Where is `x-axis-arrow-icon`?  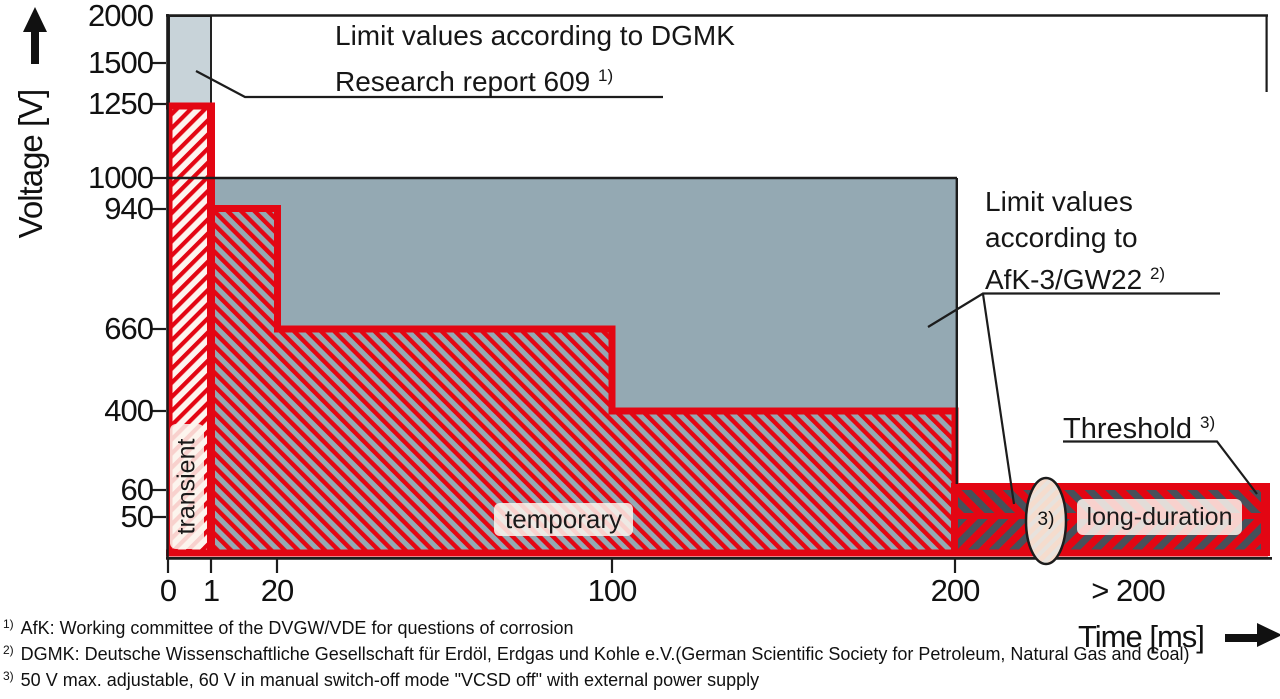
x-axis-arrow-icon is located at coordinates (1241, 638).